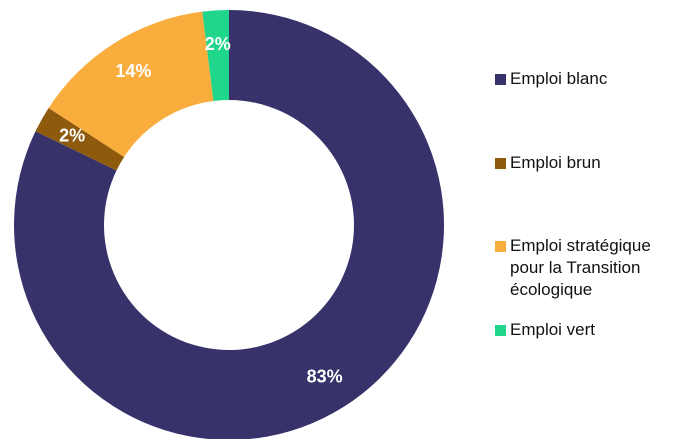 The image size is (684, 439). I want to click on legend-item: Emploi brun, so click(548, 163).